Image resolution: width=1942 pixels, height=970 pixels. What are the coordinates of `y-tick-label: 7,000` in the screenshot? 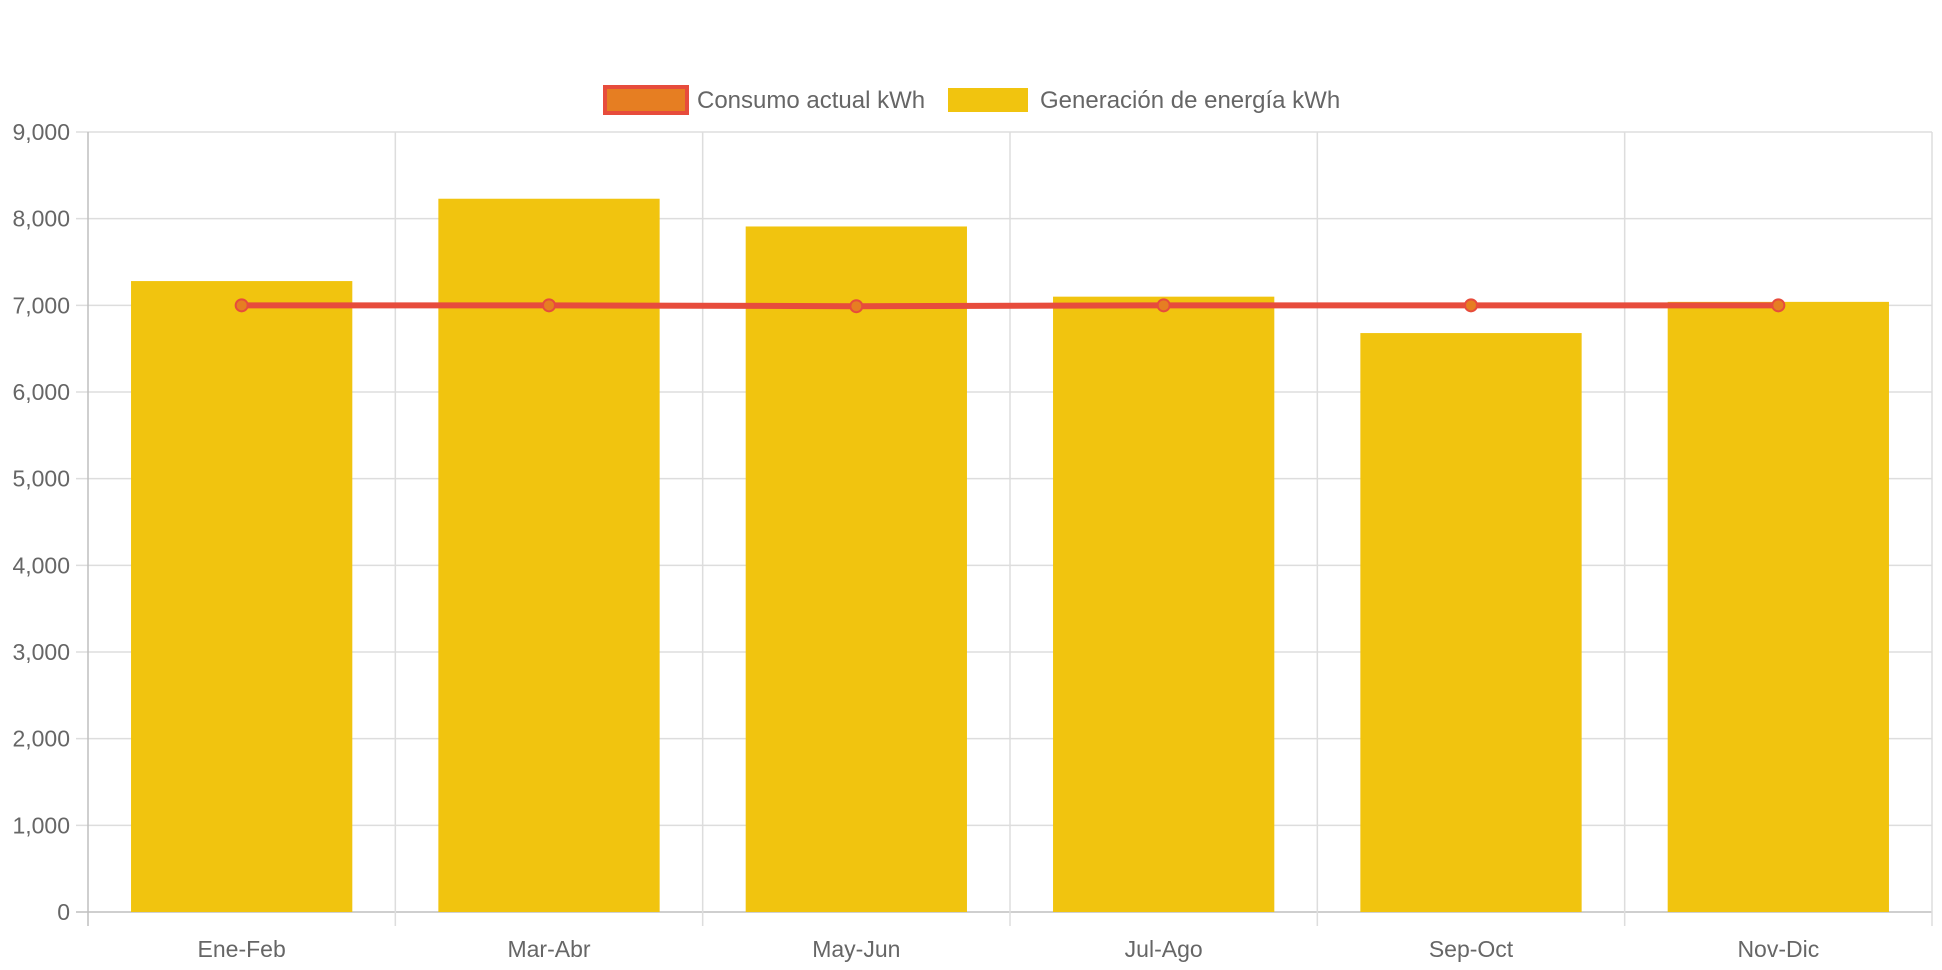 It's located at (41, 305).